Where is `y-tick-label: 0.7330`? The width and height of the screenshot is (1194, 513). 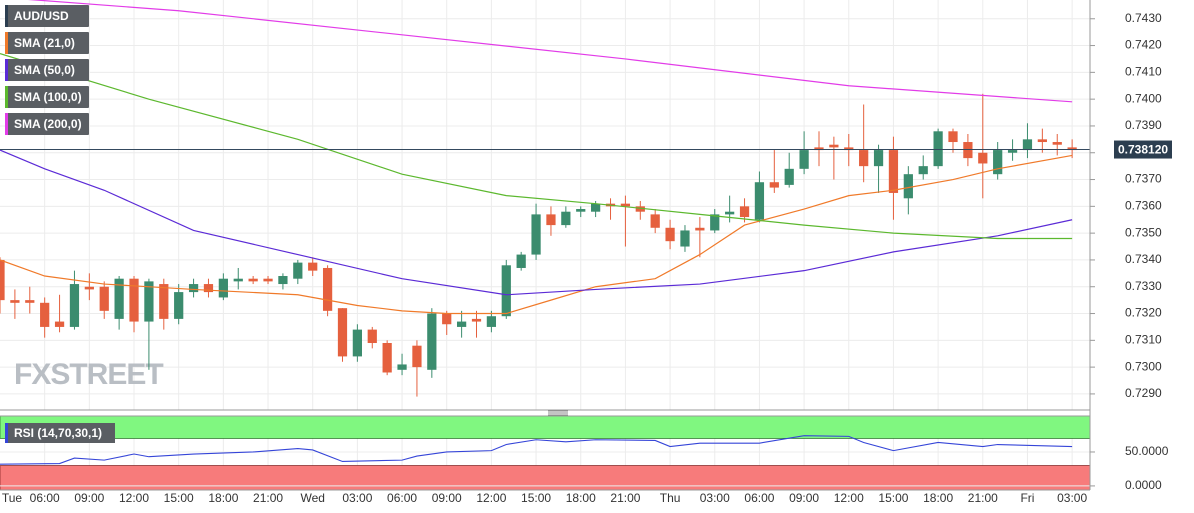 y-tick-label: 0.7330 is located at coordinates (1143, 286).